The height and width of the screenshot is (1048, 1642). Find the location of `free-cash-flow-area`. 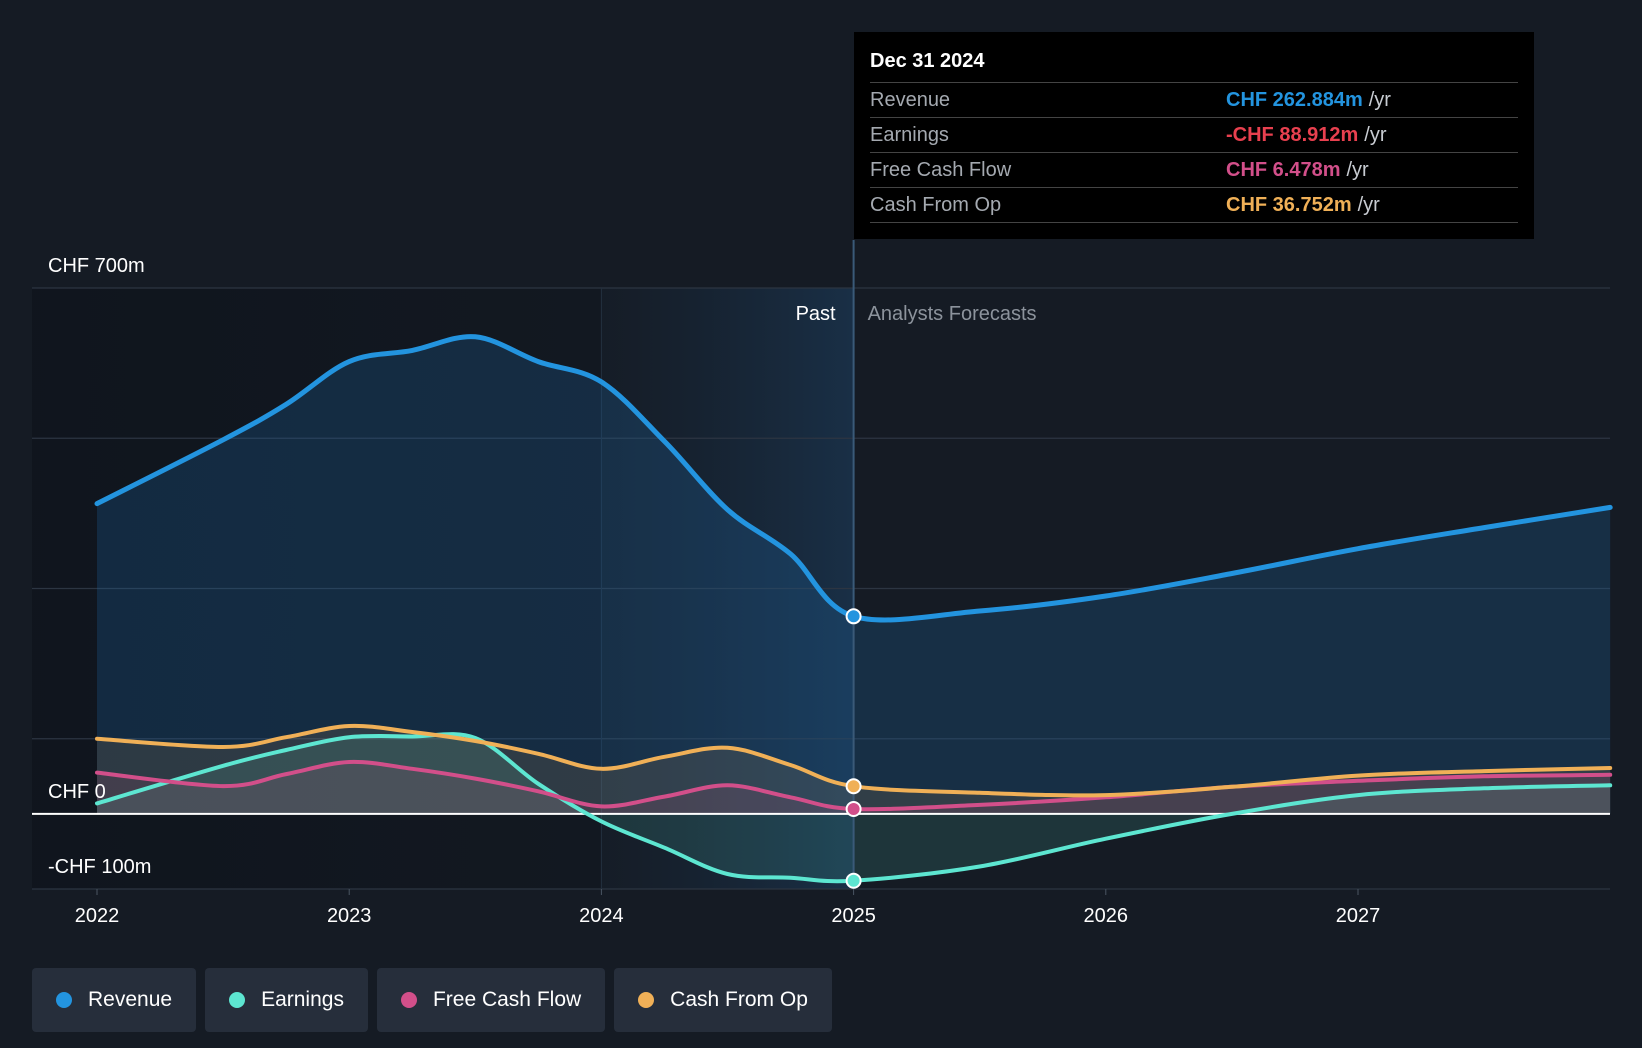

free-cash-flow-area is located at coordinates (854, 787).